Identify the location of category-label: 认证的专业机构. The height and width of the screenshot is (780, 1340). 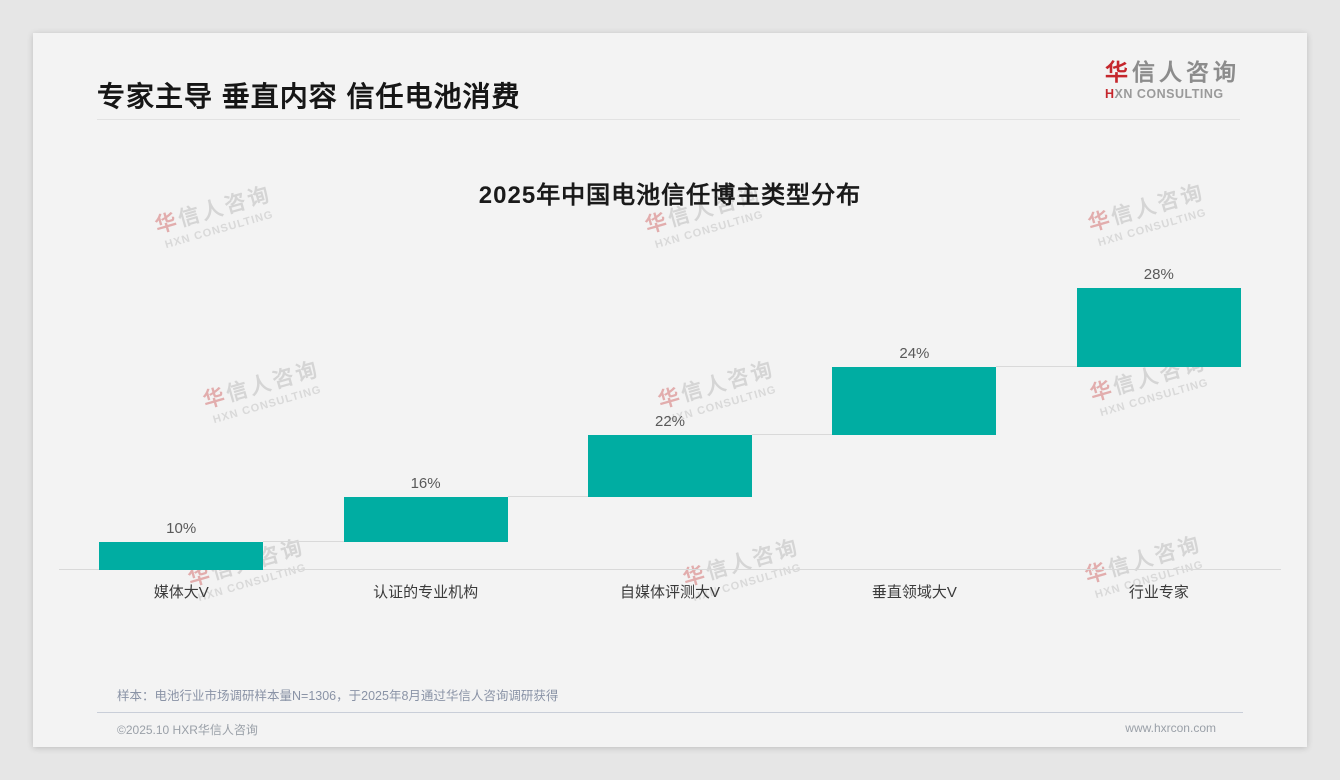
(426, 592).